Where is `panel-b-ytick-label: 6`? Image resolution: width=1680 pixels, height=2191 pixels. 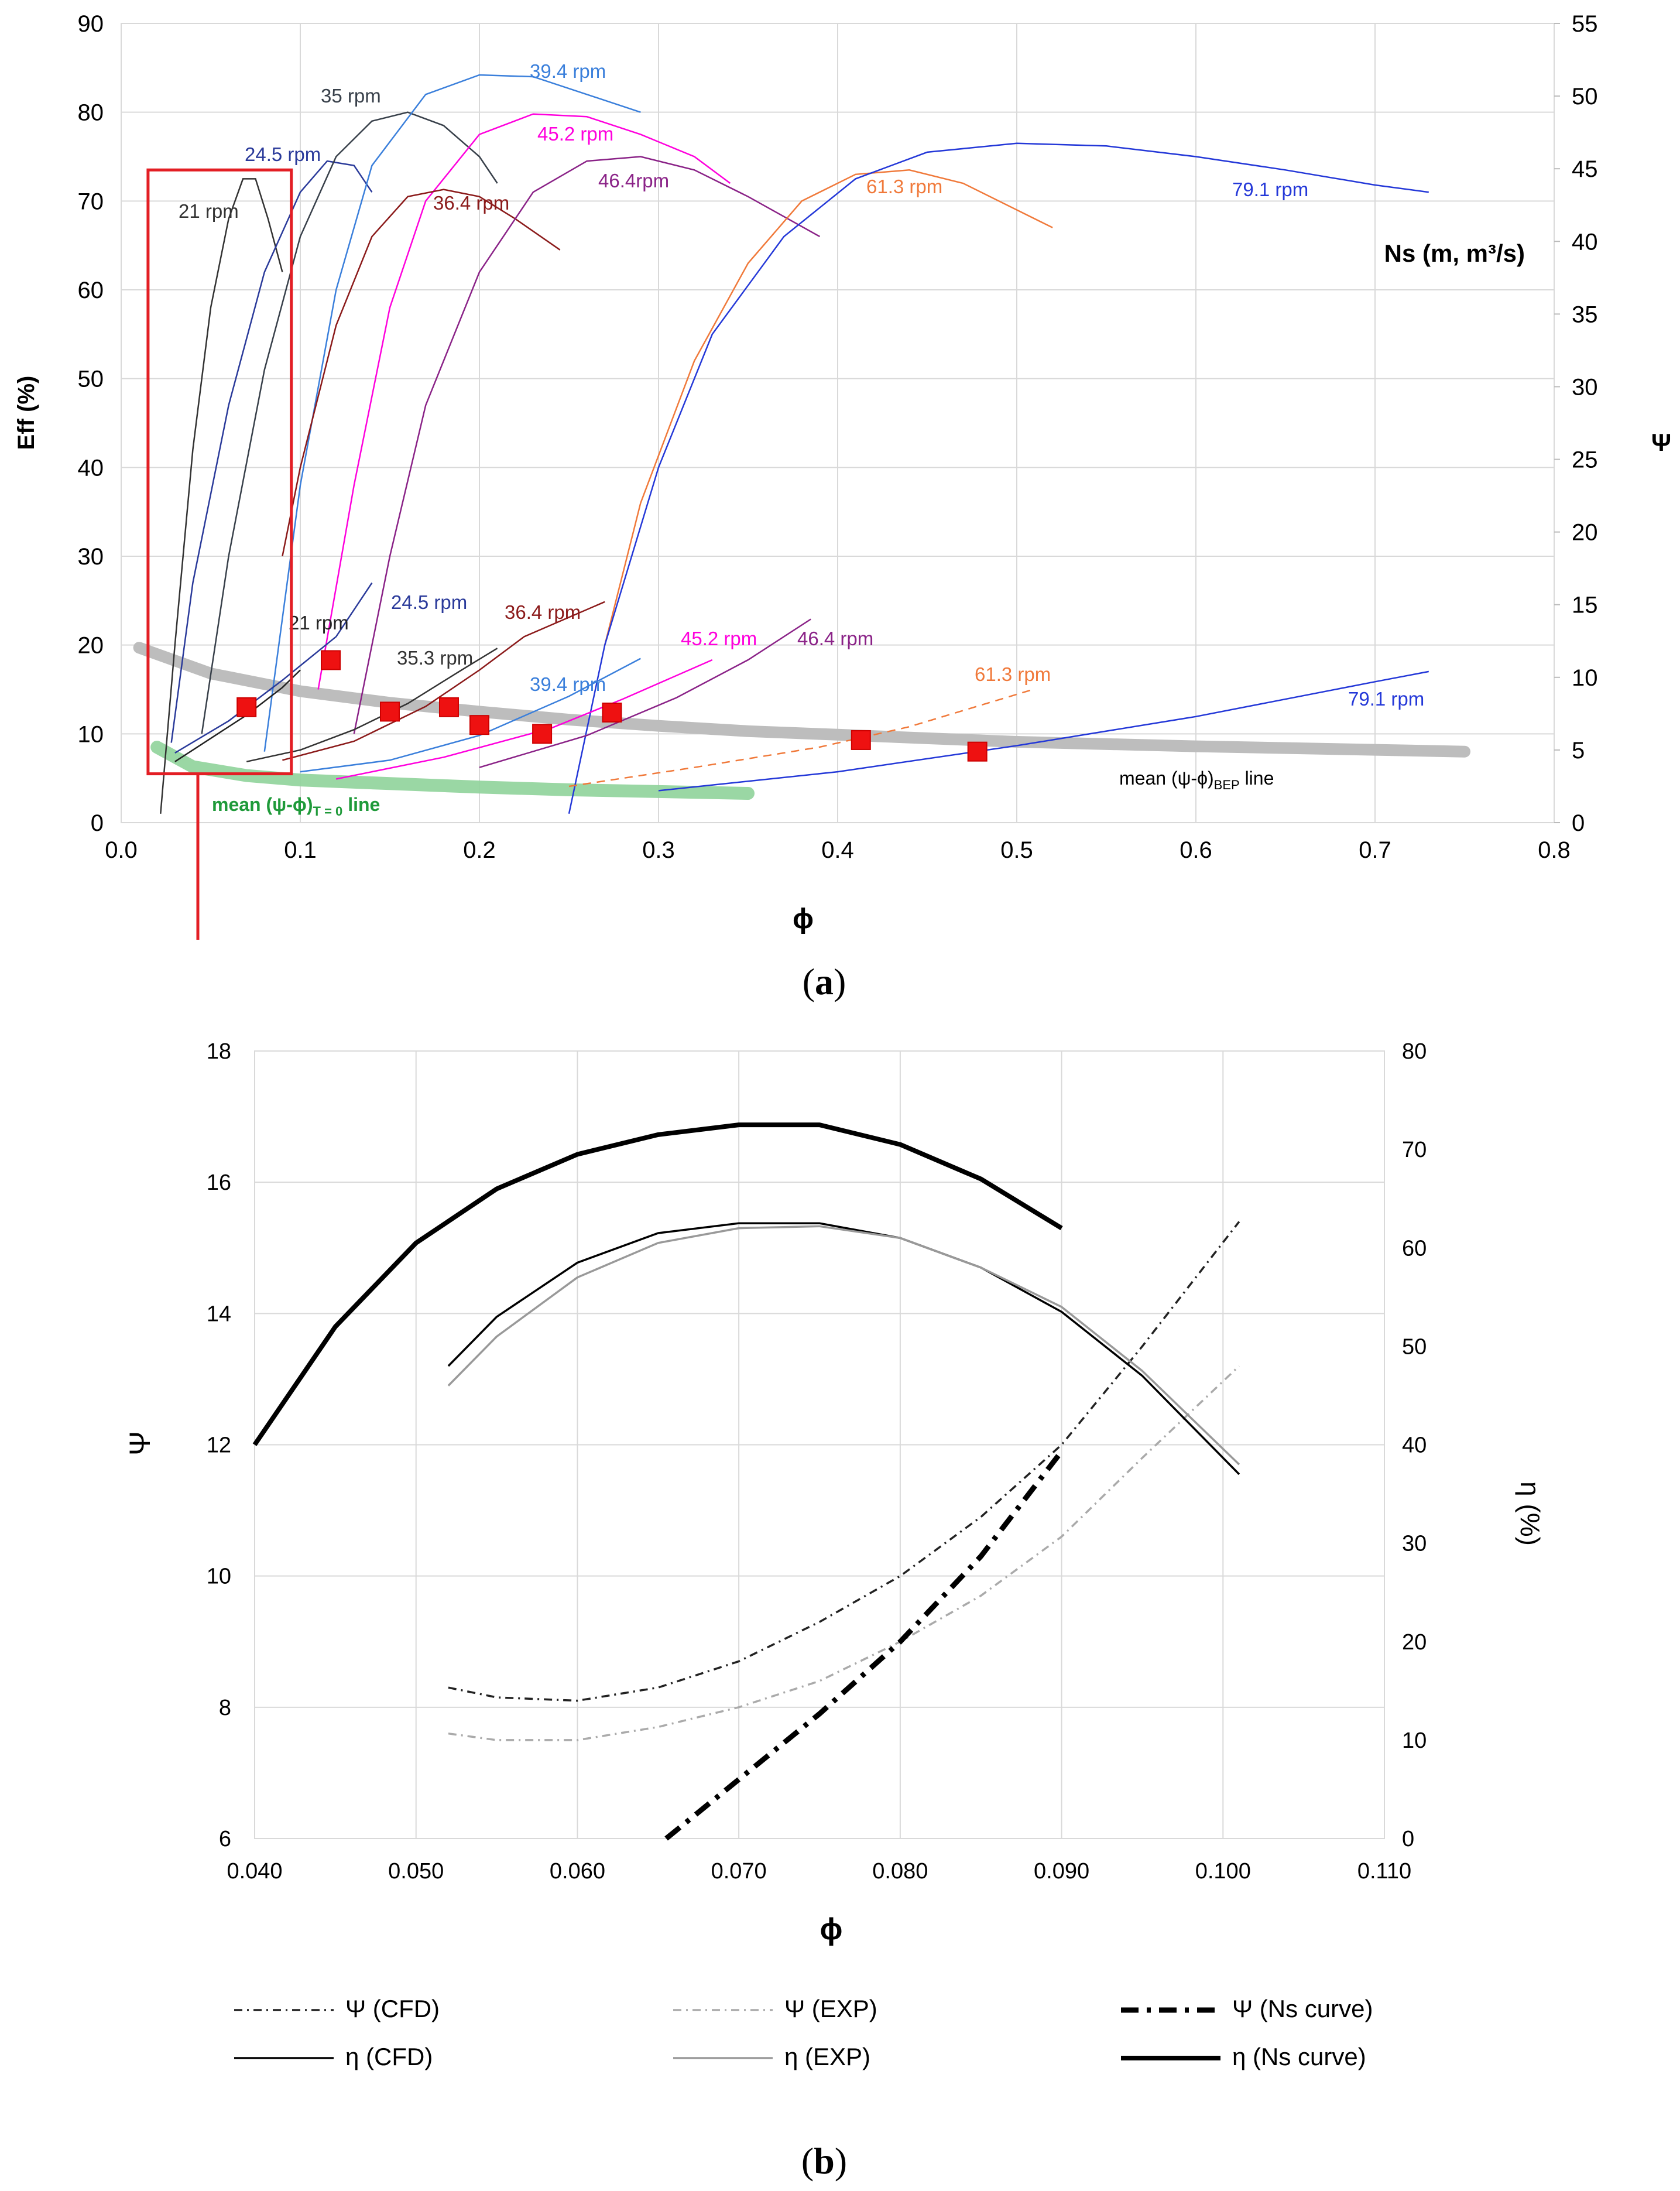
panel-b-ytick-label: 6 is located at coordinates (225, 1839).